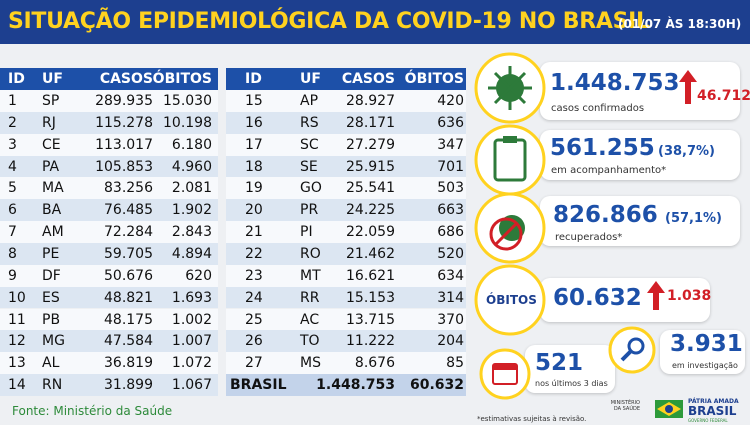 The width and height of the screenshot is (750, 425). I want to click on table-cell: 27.279, so click(370, 144).